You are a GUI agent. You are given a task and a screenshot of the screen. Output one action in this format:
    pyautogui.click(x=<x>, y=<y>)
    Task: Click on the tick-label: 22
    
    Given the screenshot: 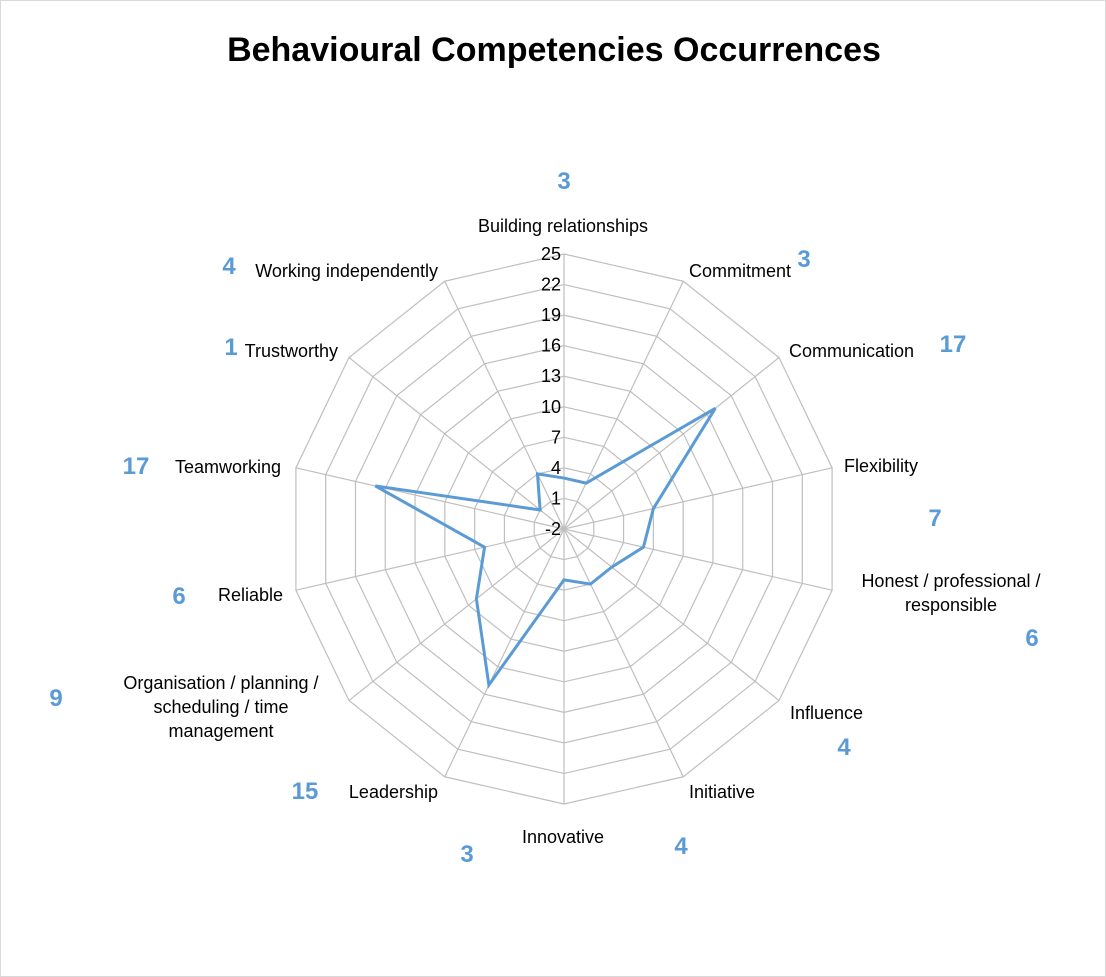 What is the action you would take?
    pyautogui.click(x=551, y=285)
    